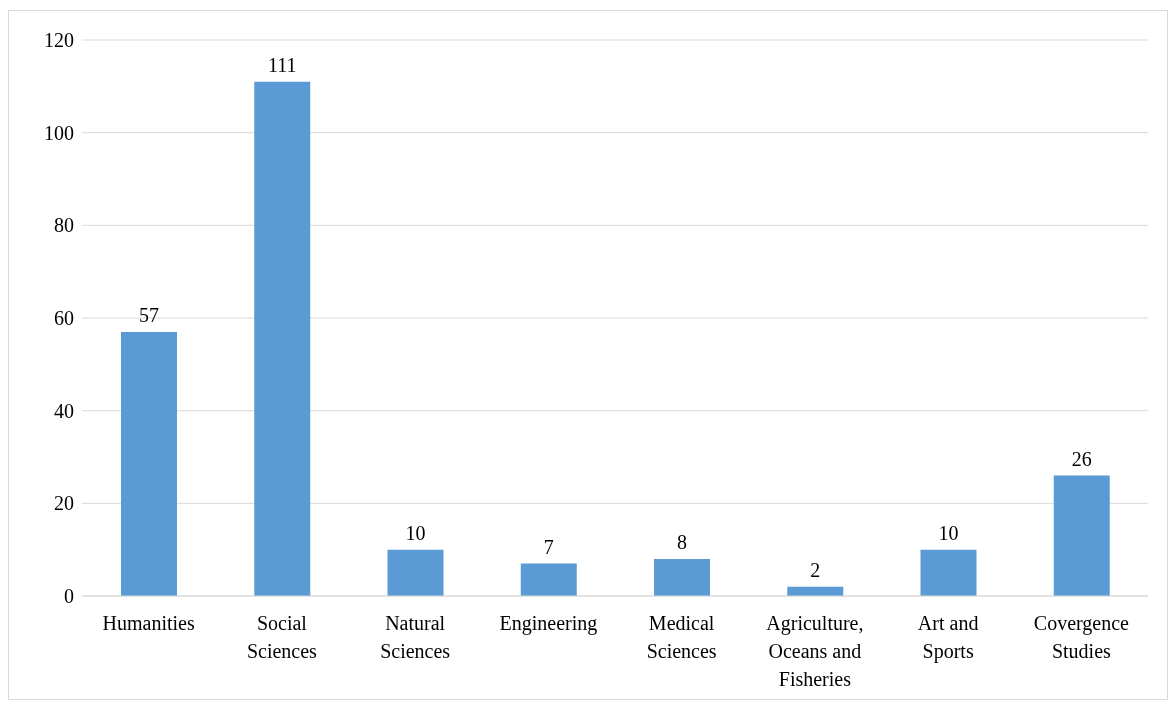 The height and width of the screenshot is (702, 1172). I want to click on y-tick-label: 40, so click(64, 410).